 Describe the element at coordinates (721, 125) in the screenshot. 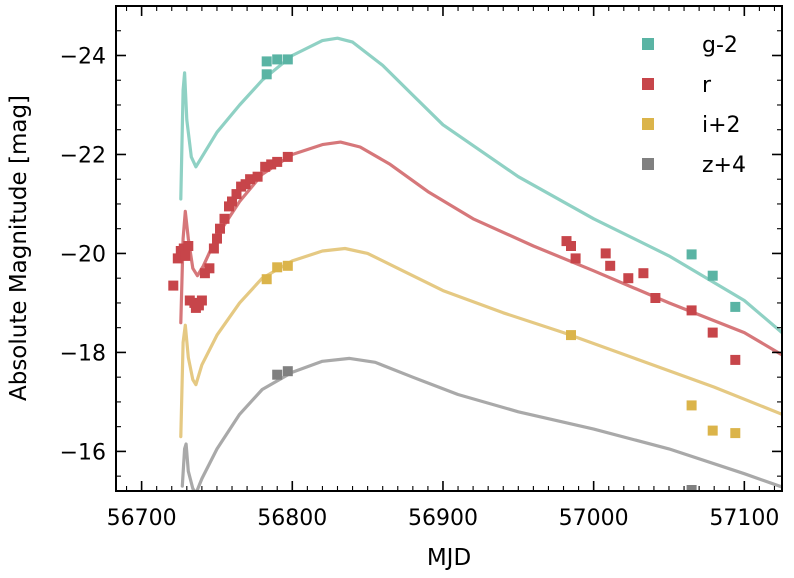

I see `legend-label-i+2: i+2` at that location.